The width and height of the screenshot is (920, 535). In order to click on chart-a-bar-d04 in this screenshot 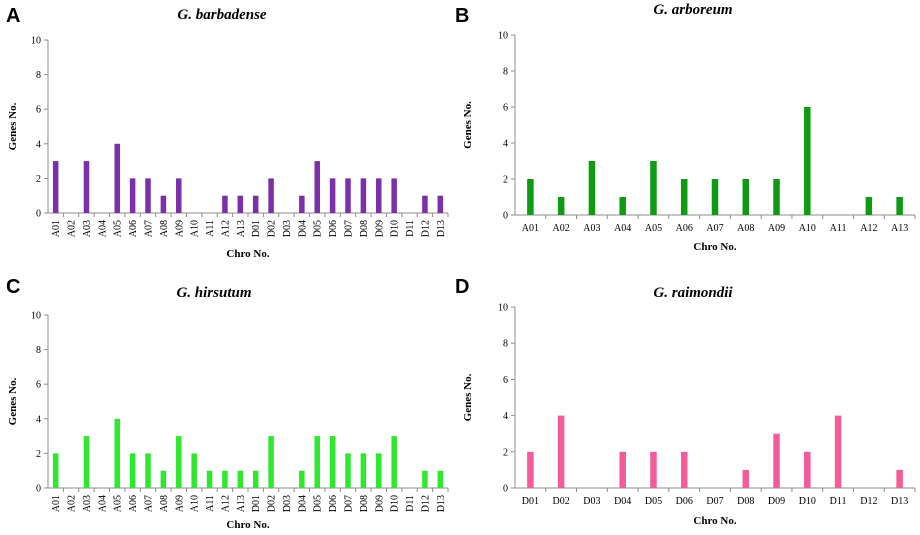, I will do `click(302, 204)`.